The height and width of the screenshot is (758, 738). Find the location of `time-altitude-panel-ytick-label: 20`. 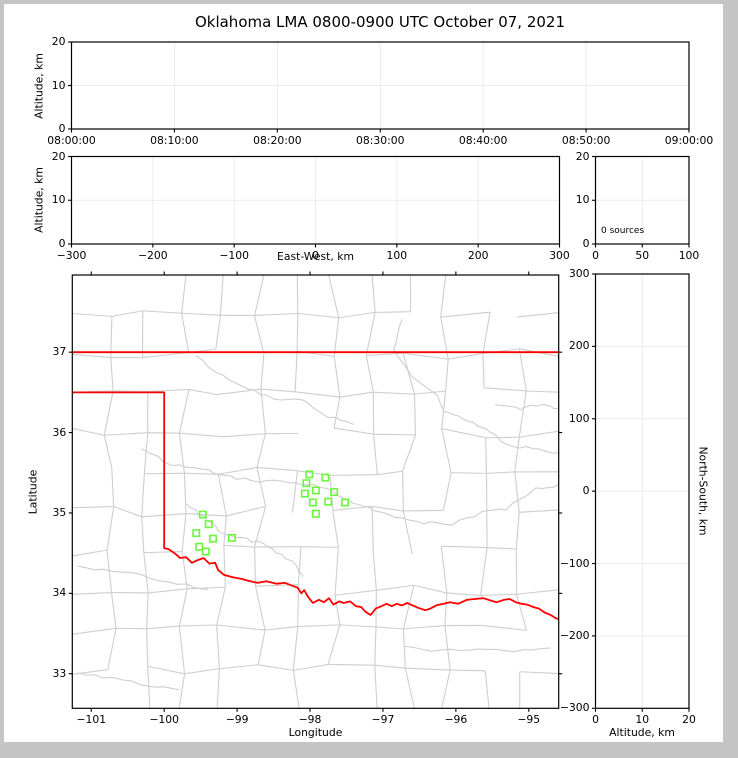

time-altitude-panel-ytick-label: 20 is located at coordinates (58, 41).